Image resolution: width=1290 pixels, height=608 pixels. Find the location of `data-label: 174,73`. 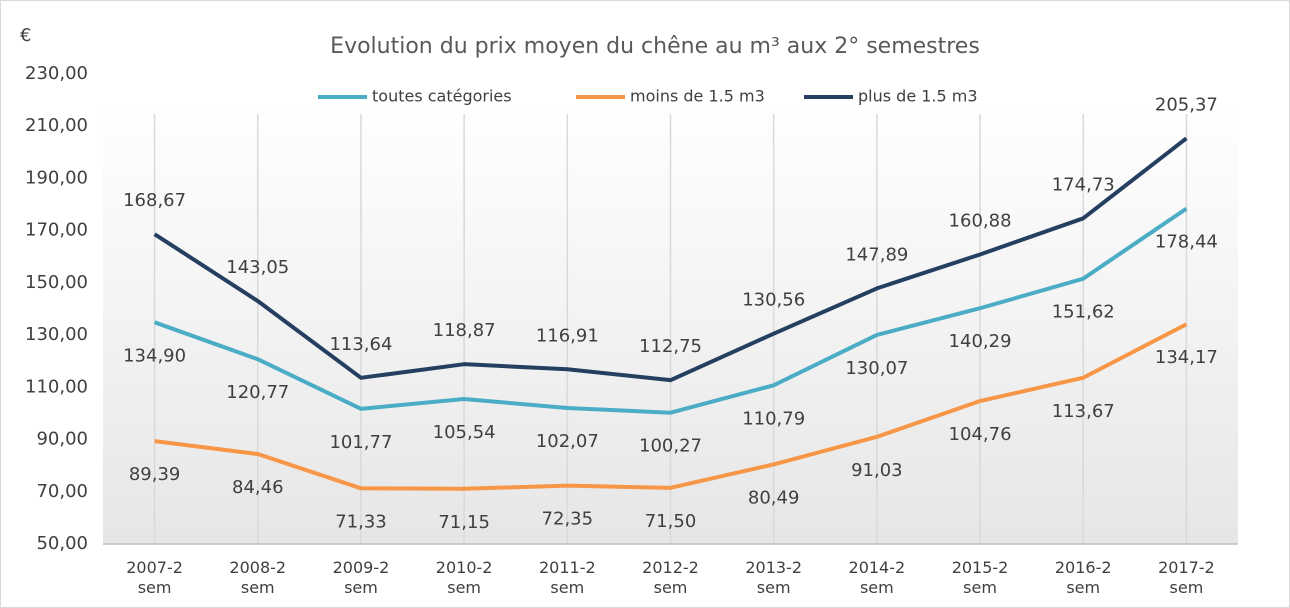

data-label: 174,73 is located at coordinates (1083, 184).